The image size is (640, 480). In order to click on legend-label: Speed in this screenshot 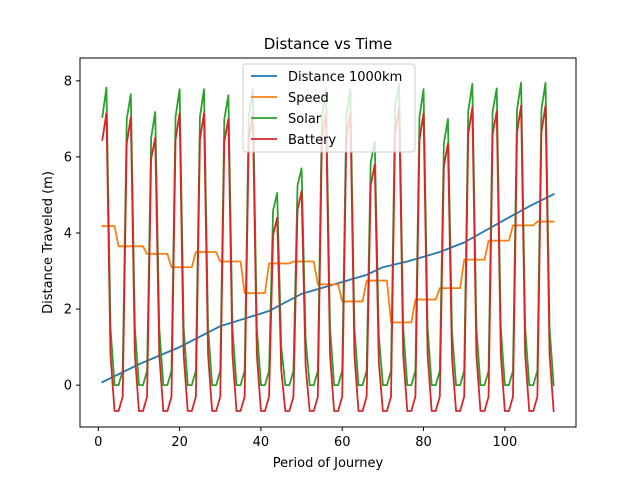, I will do `click(308, 98)`.